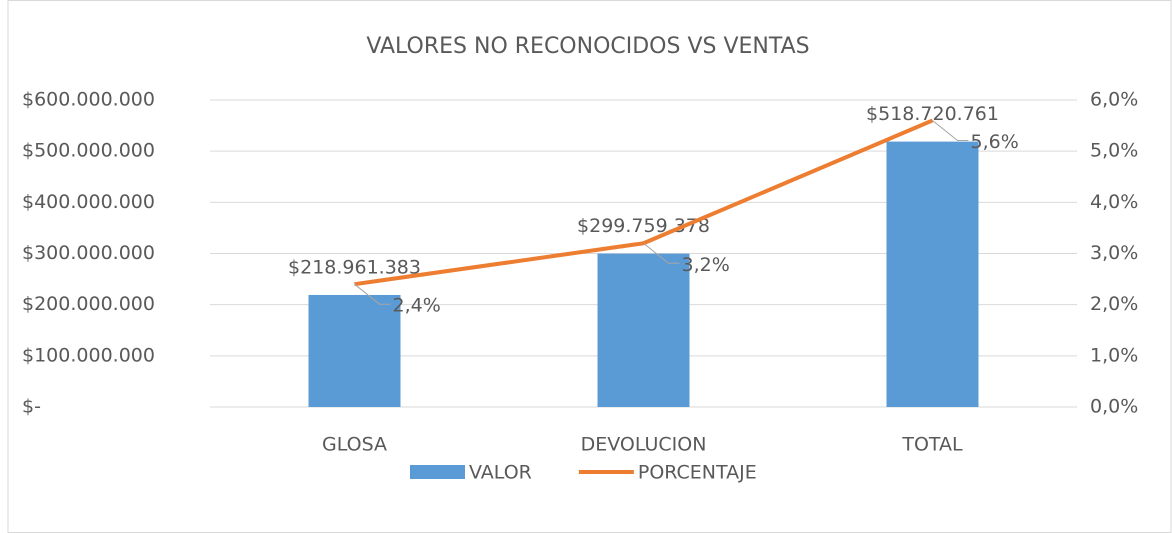 The image size is (1172, 533). Describe the element at coordinates (354, 267) in the screenshot. I see `data-label: $218.961.383` at that location.